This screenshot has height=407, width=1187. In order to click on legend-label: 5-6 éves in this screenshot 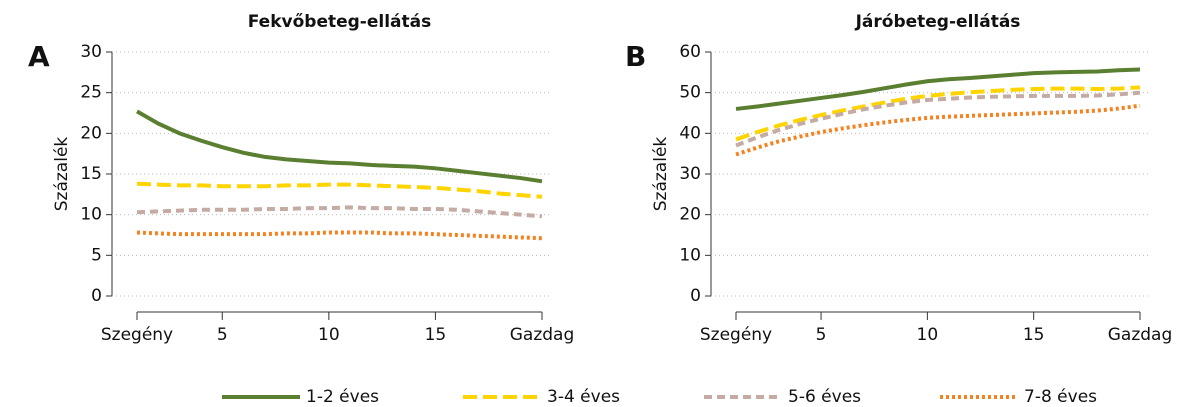, I will do `click(824, 397)`.